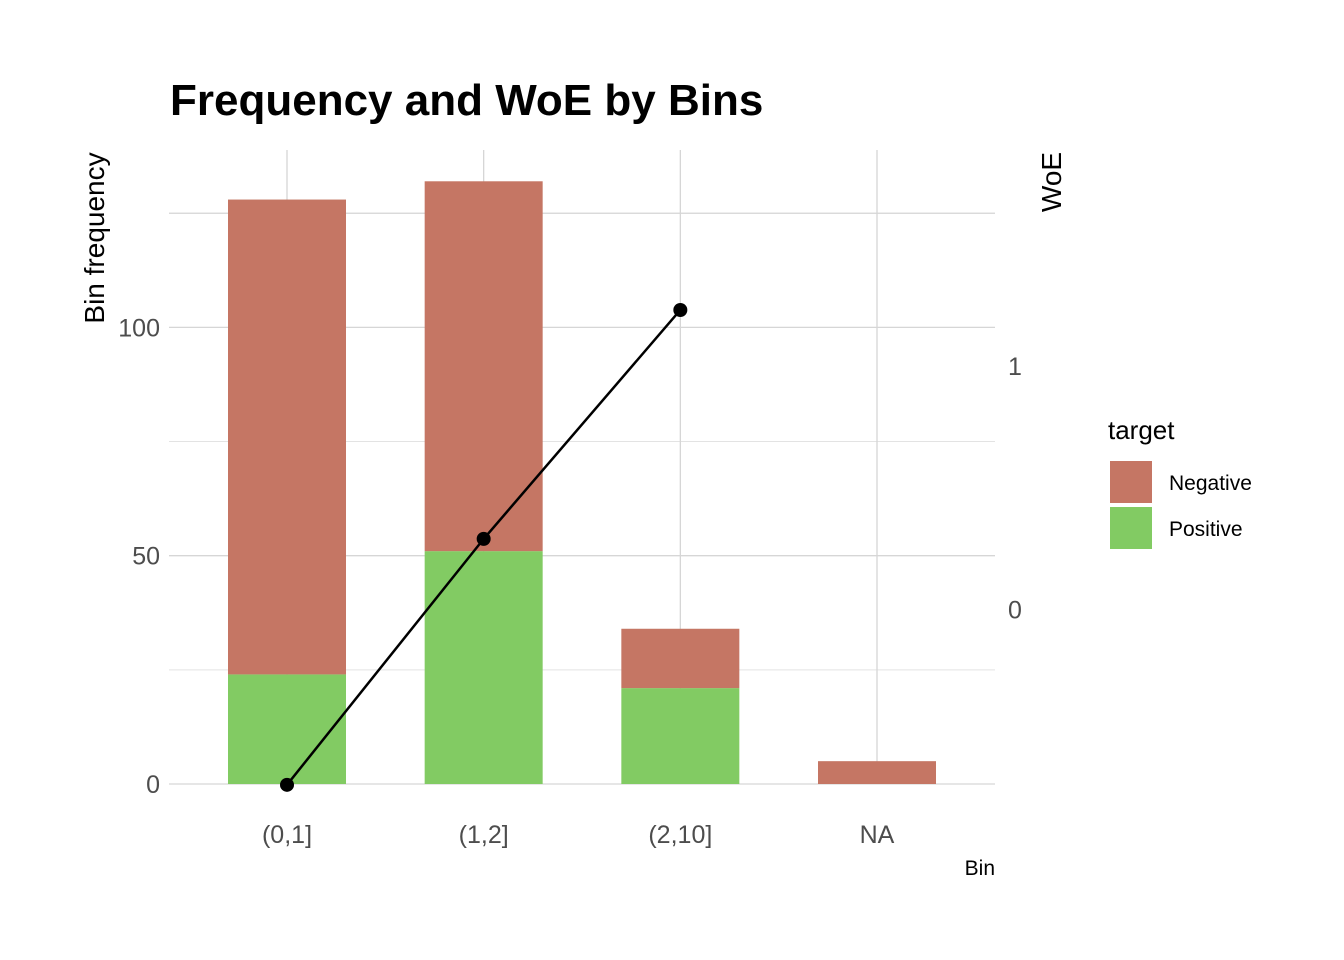 Image resolution: width=1344 pixels, height=960 pixels. Describe the element at coordinates (153, 785) in the screenshot. I see `y-tick-label: 0` at that location.